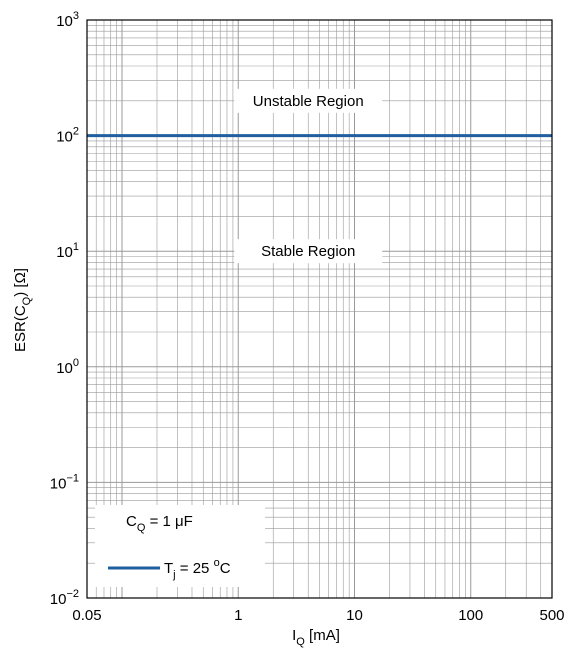  Describe the element at coordinates (159, 523) in the screenshot. I see `legend-condition: CQ = 1 μF` at that location.